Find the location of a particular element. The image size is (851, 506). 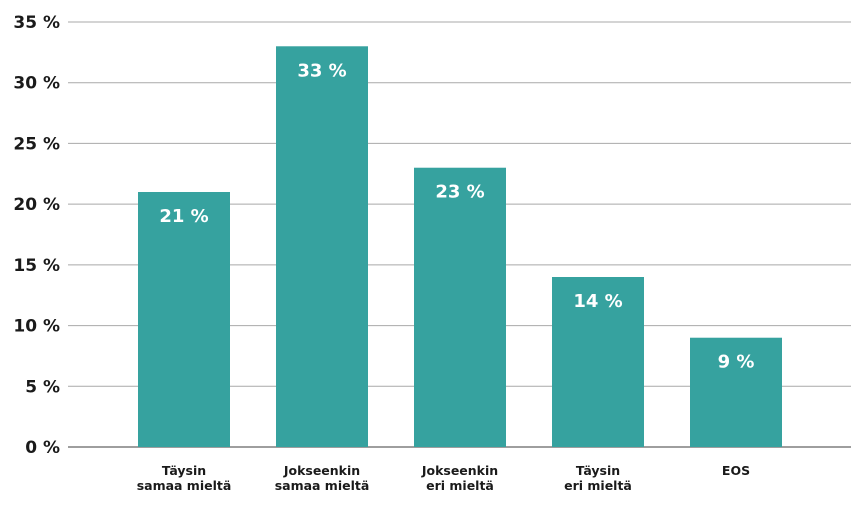

data-label: 21 % is located at coordinates (183, 216).